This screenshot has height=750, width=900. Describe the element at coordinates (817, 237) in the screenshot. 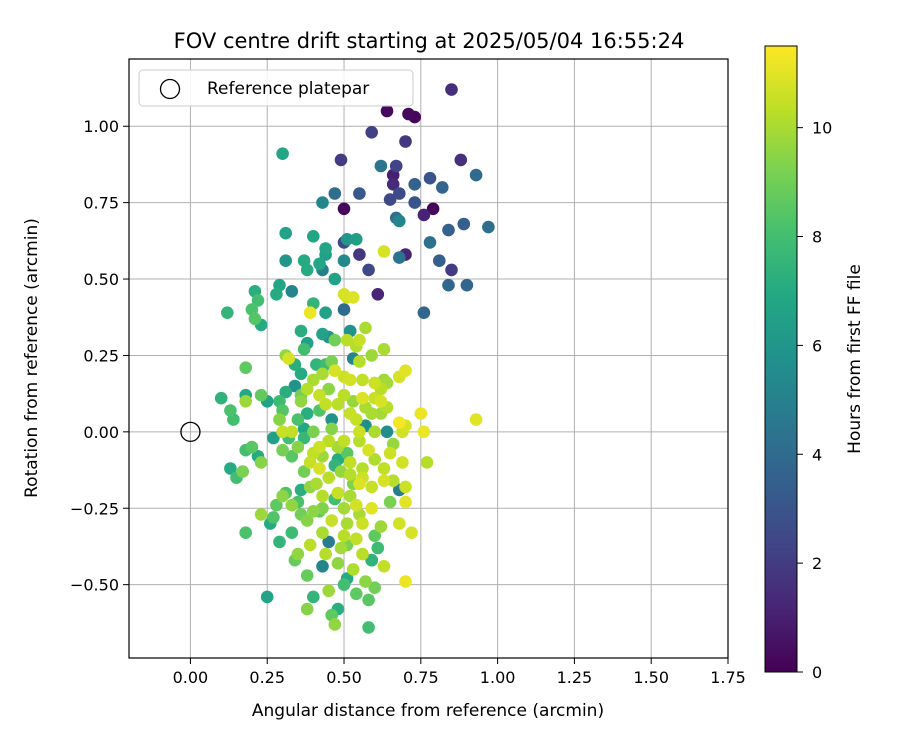

I see `colorbar-tick-label: 8` at that location.